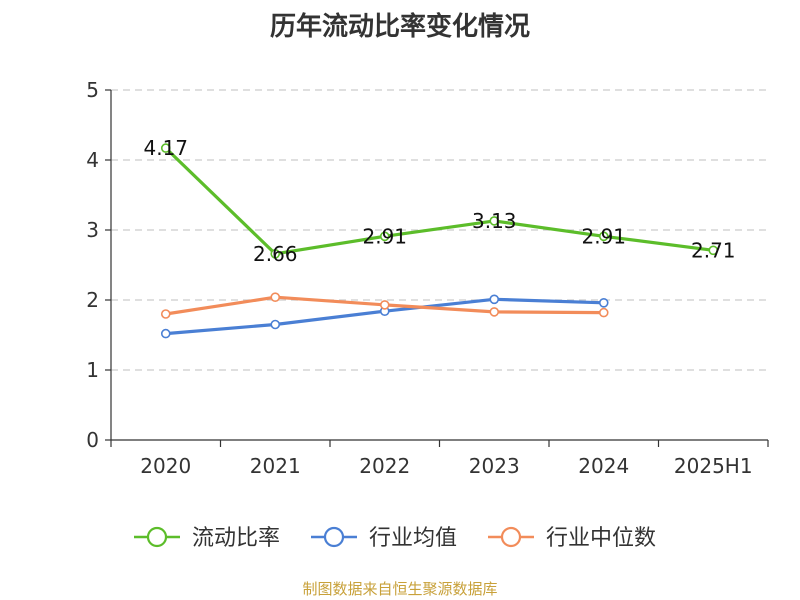 This screenshot has width=800, height=600. Describe the element at coordinates (399, 27) in the screenshot. I see `chart-title: 历年流动比率变化情况` at that location.